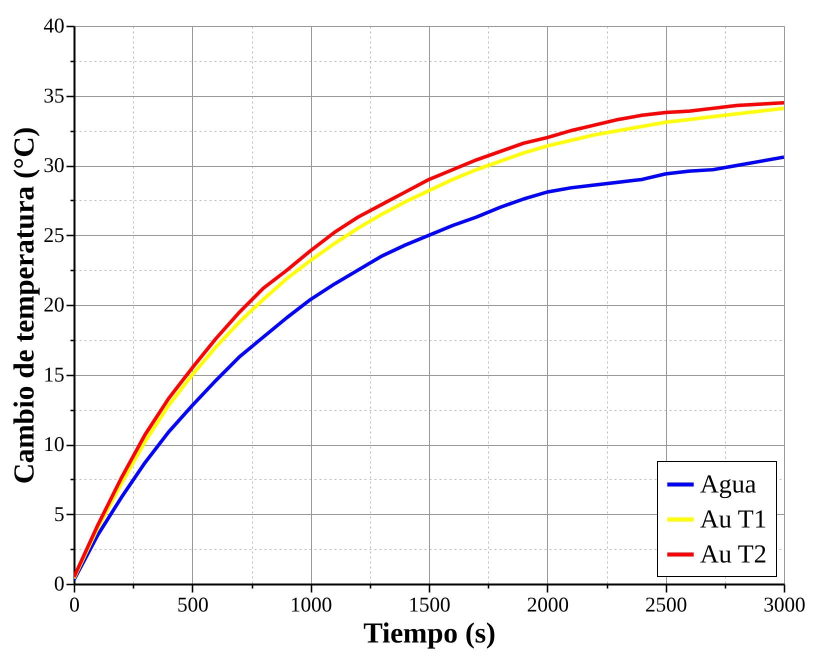  Describe the element at coordinates (785, 604) in the screenshot. I see `x-tick-label: 3000` at that location.